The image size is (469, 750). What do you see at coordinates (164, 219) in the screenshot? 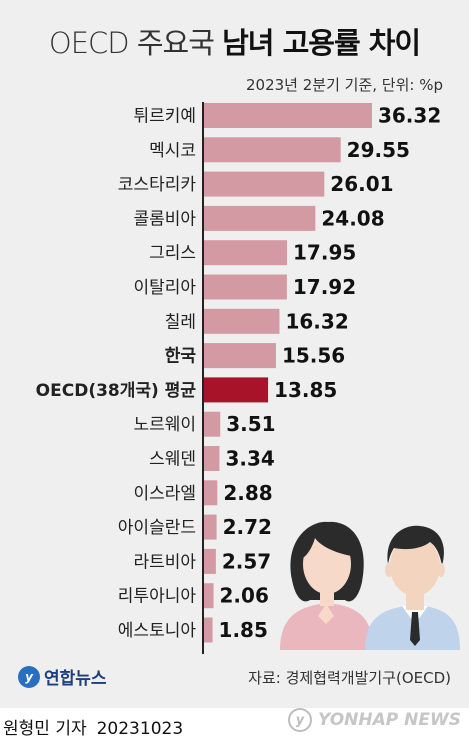
I see `category-label: 콜롬비아` at bounding box center [164, 219].